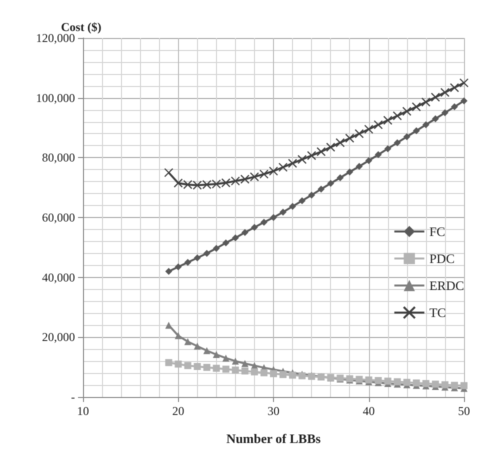  I want to click on y-tick-label: 80,000, so click(58, 157).